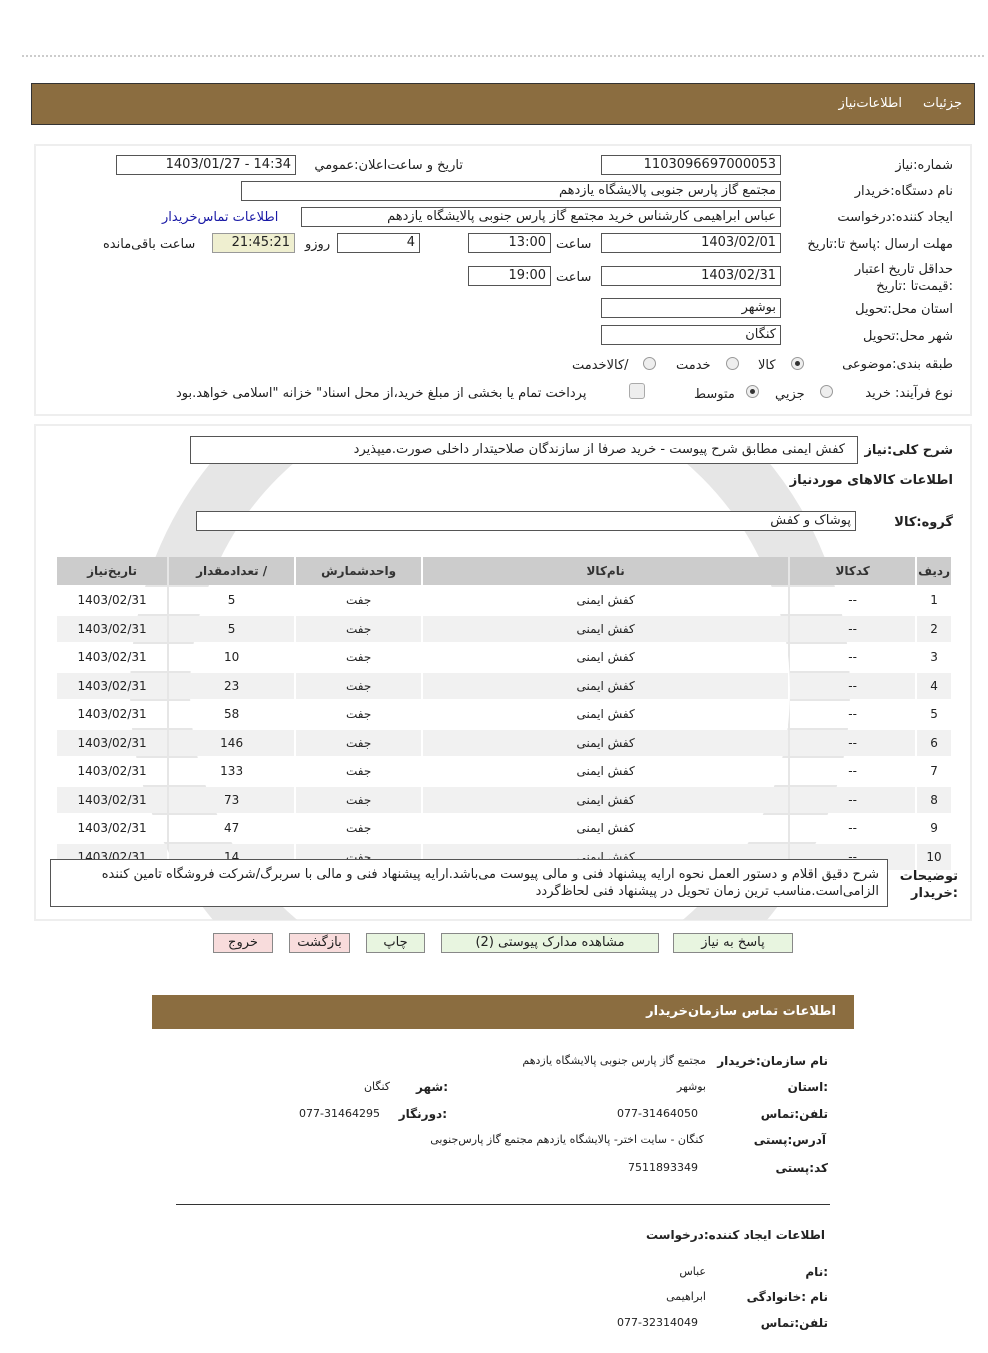  I want to click on payment-checkbox, so click(637, 391).